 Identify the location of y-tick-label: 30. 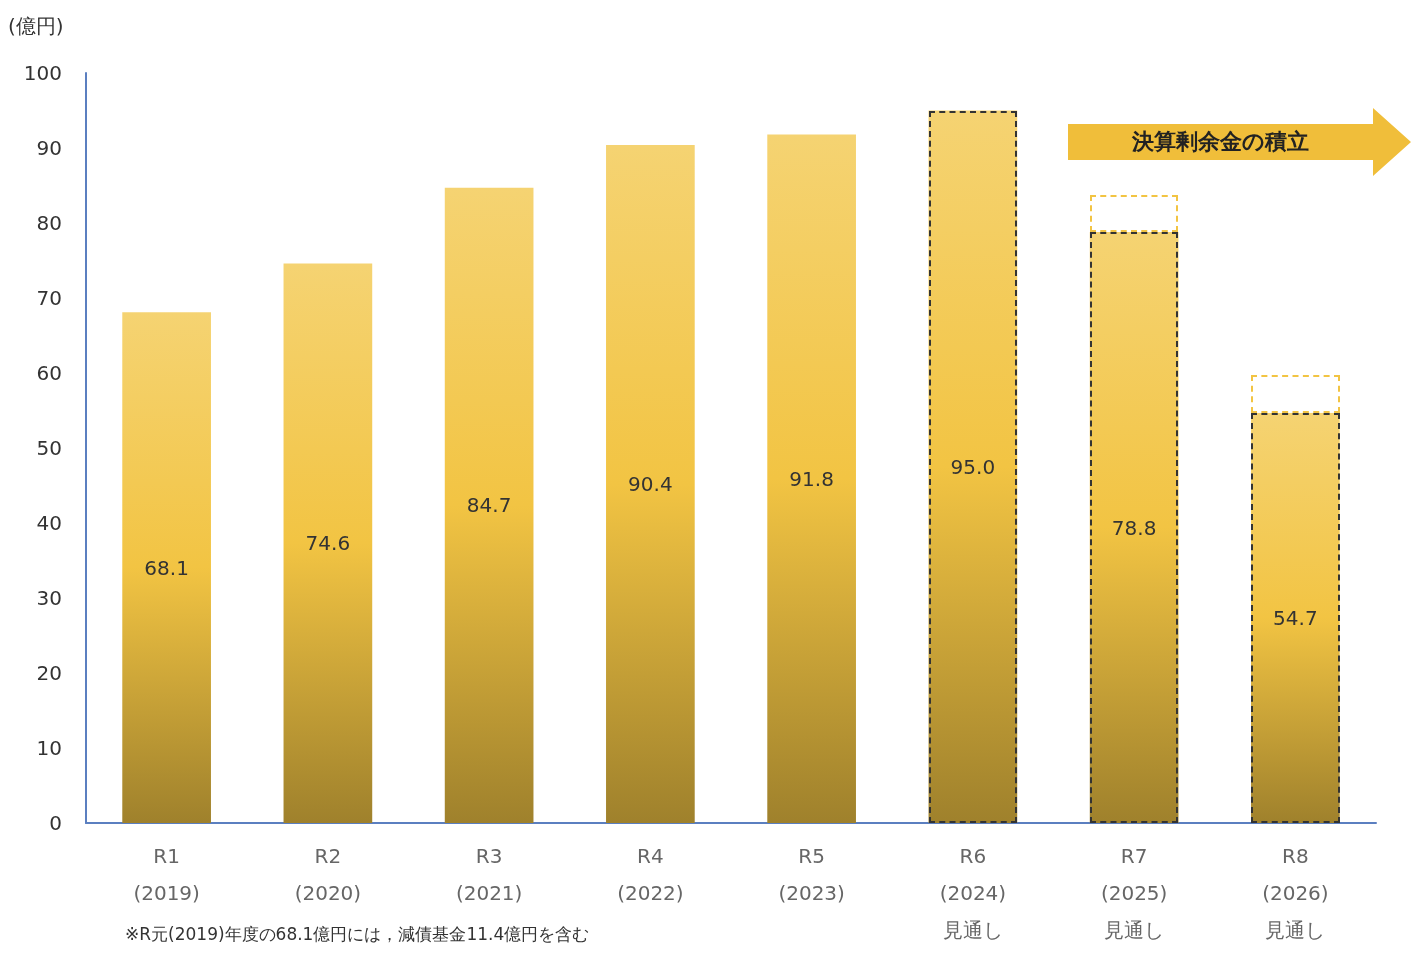
(49, 598).